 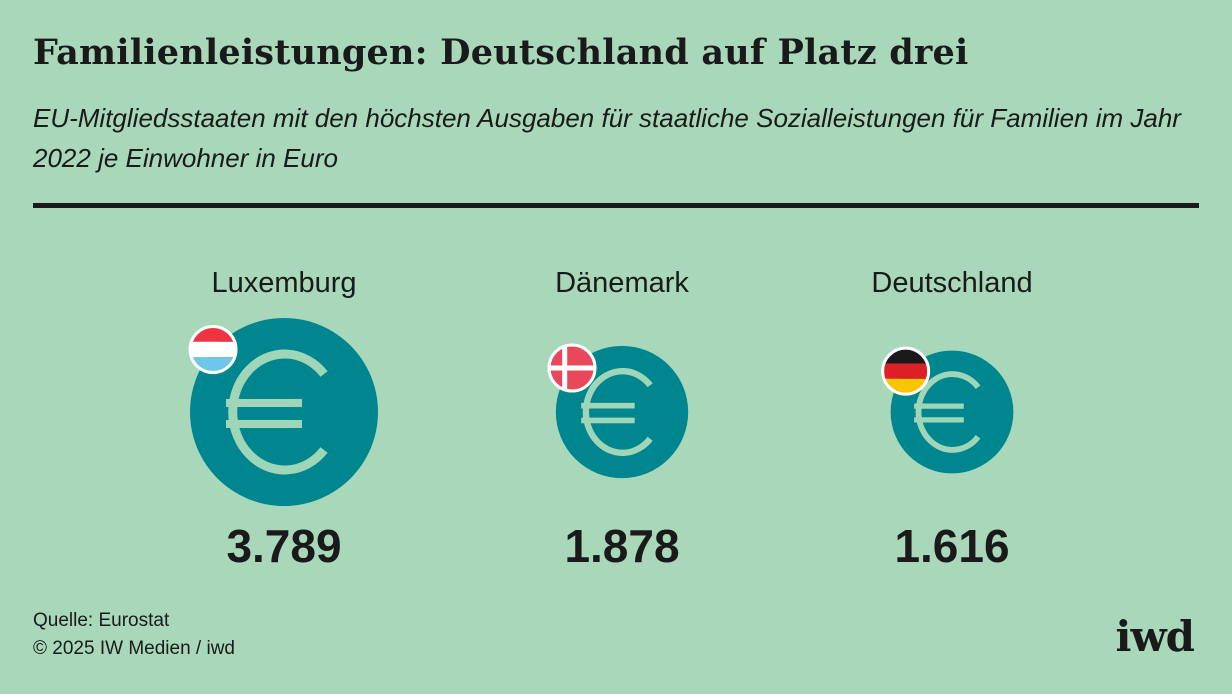 I want to click on denmark-flag, so click(x=572, y=368).